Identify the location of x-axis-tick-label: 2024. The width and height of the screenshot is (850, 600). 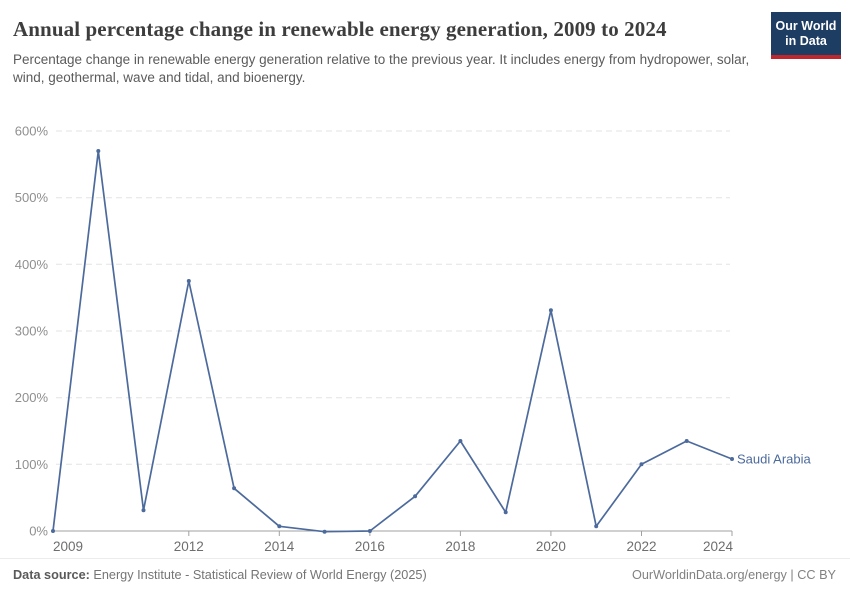
(718, 546).